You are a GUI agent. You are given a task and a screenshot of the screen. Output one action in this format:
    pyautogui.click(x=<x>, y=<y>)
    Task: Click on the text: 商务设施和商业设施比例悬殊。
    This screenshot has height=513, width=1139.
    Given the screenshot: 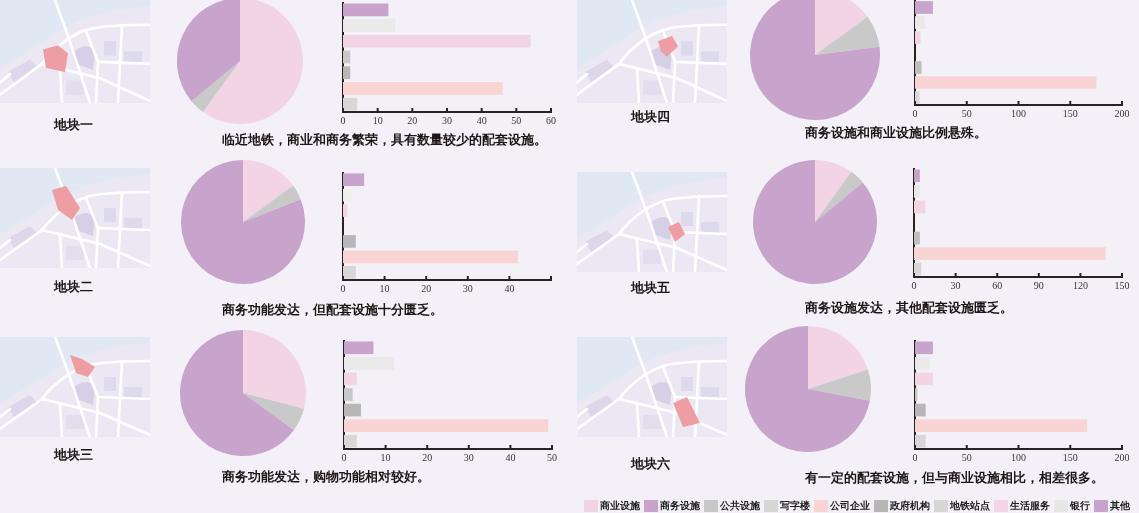 What is the action you would take?
    pyautogui.click(x=896, y=133)
    